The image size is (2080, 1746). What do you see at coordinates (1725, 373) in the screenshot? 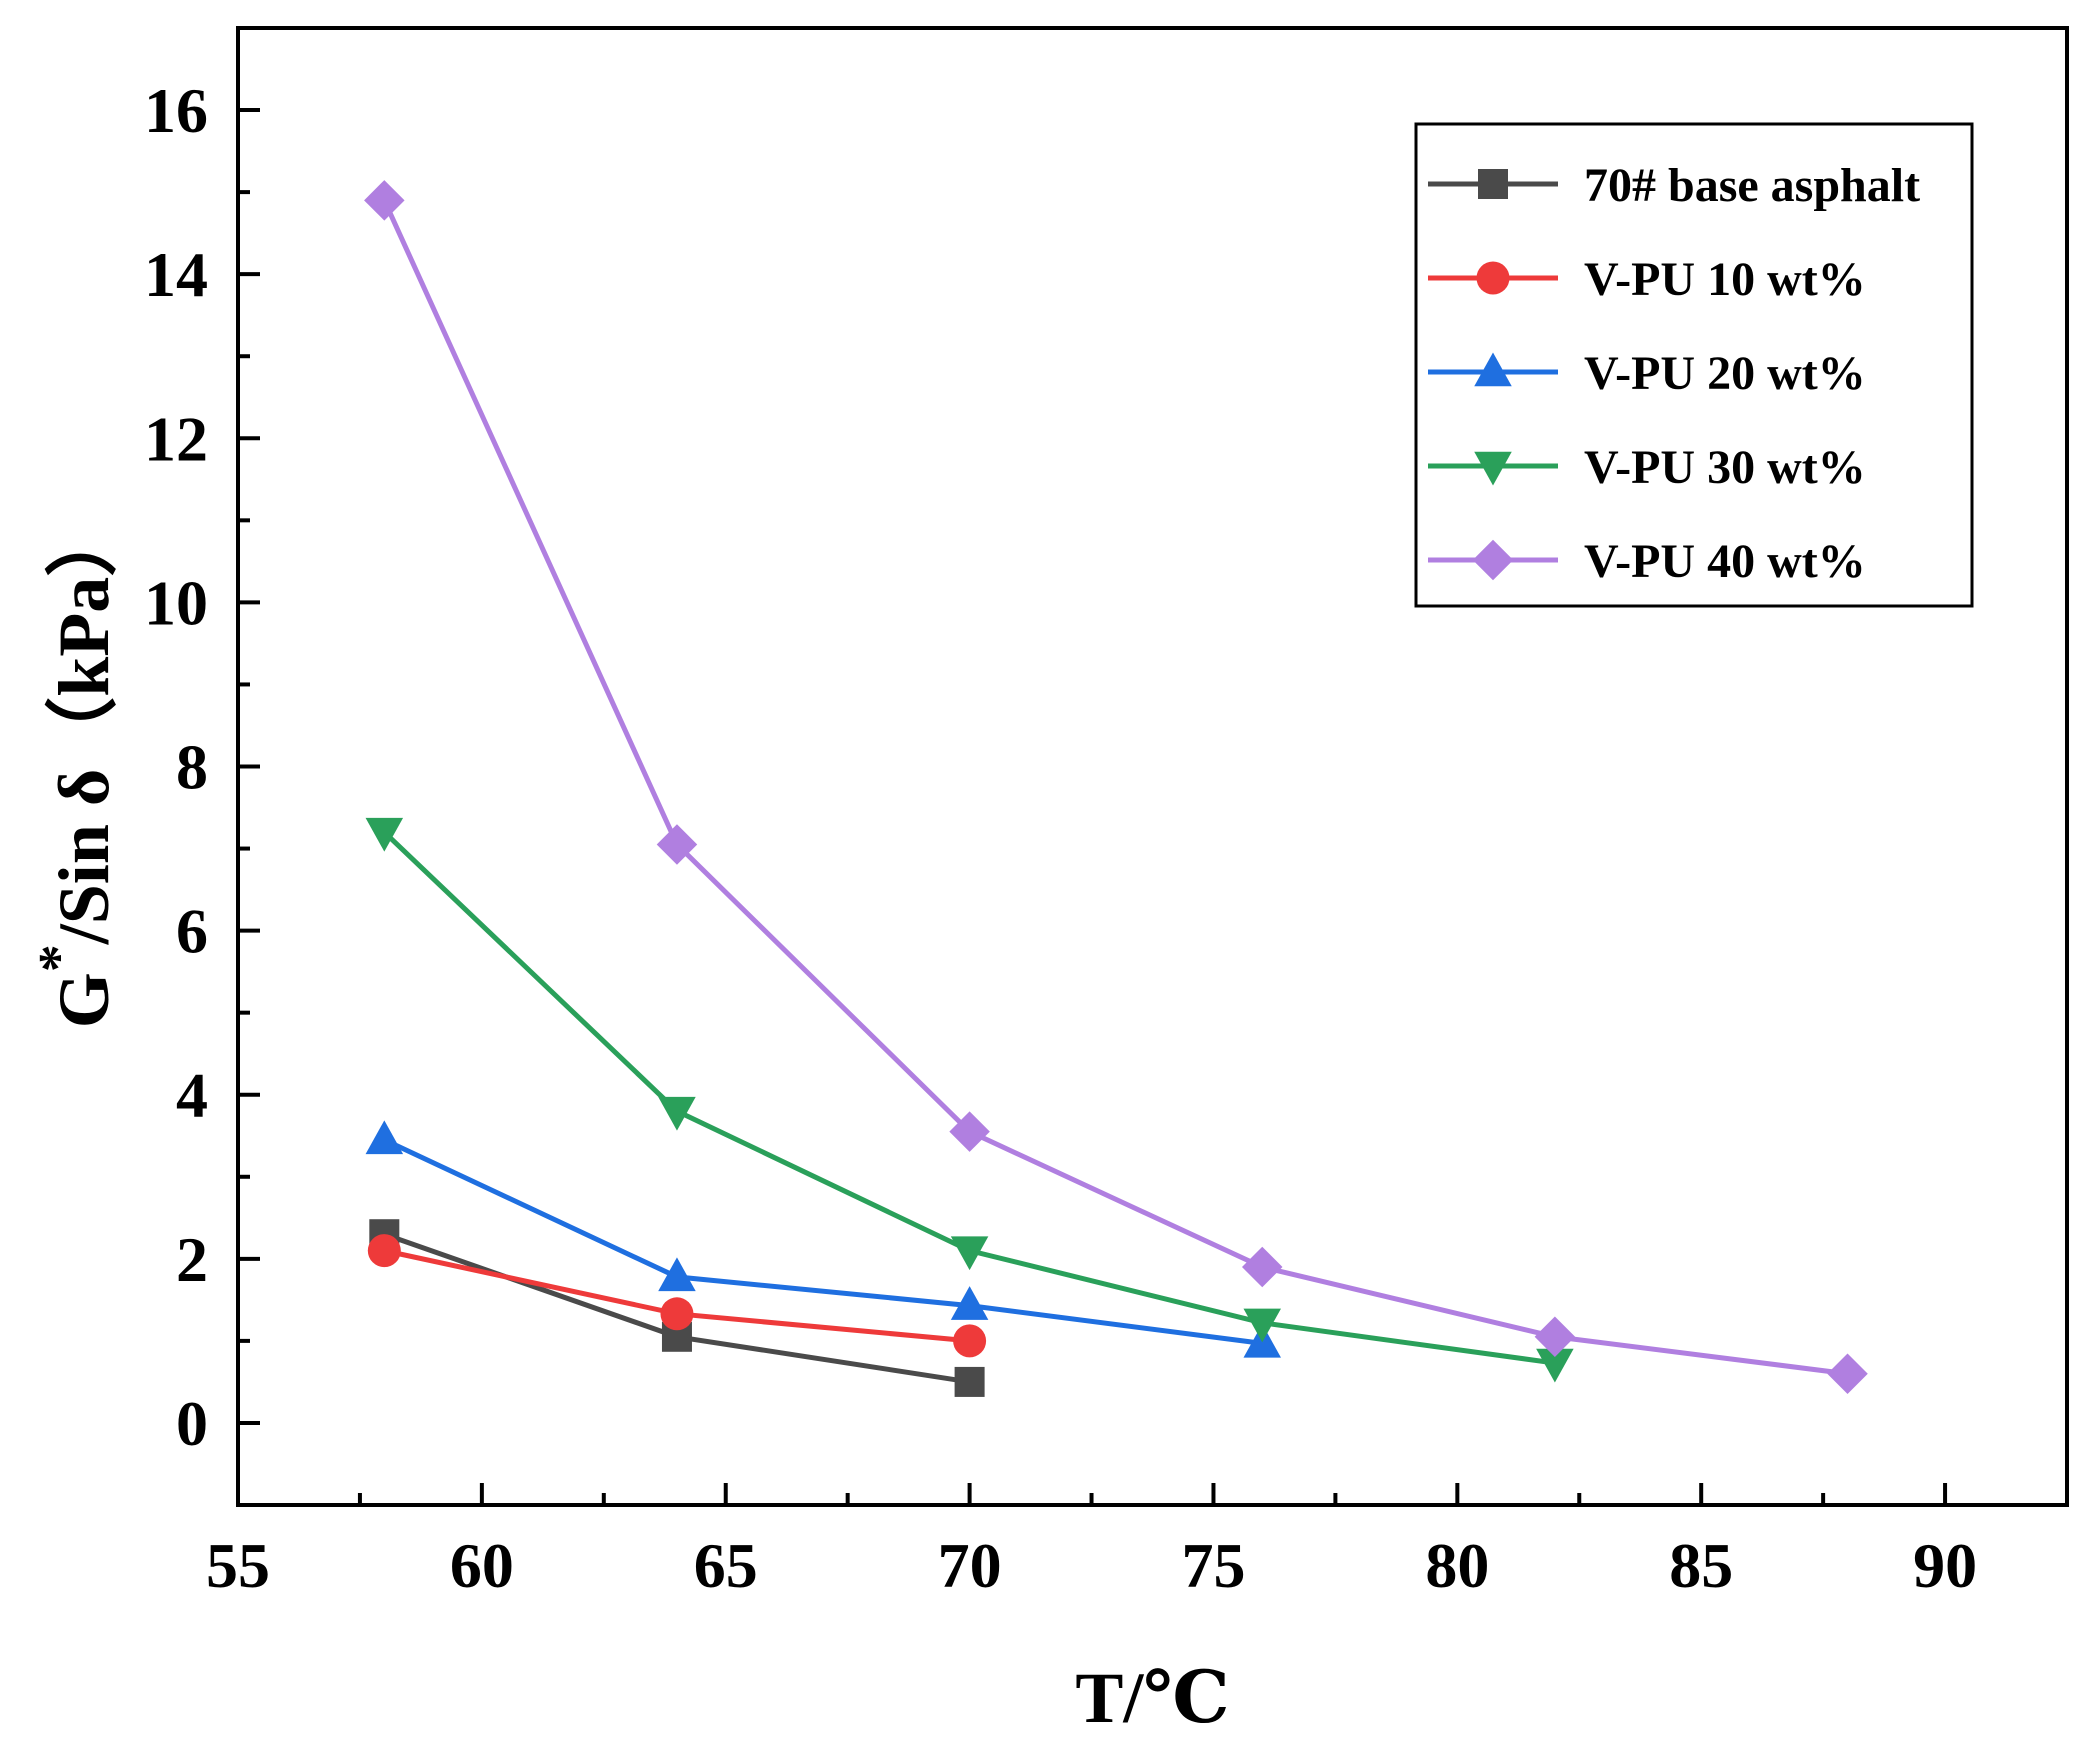
I see `legend-label: V-PU 20 wt%` at bounding box center [1725, 373].